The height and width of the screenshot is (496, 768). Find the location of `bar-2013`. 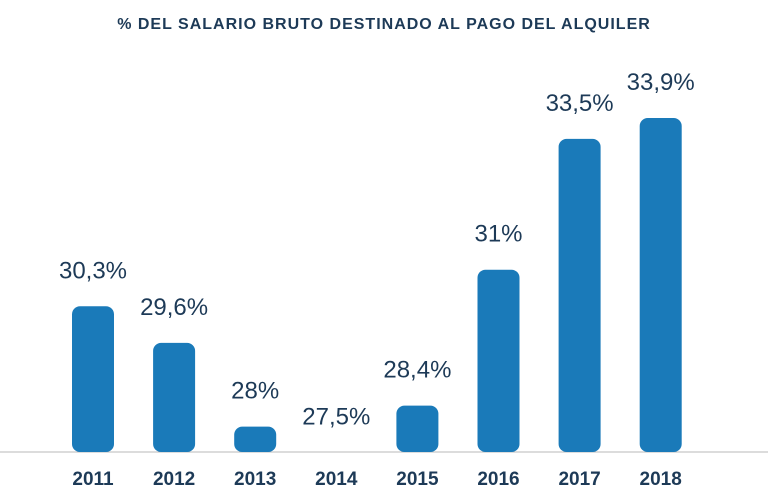

bar-2013 is located at coordinates (255, 439).